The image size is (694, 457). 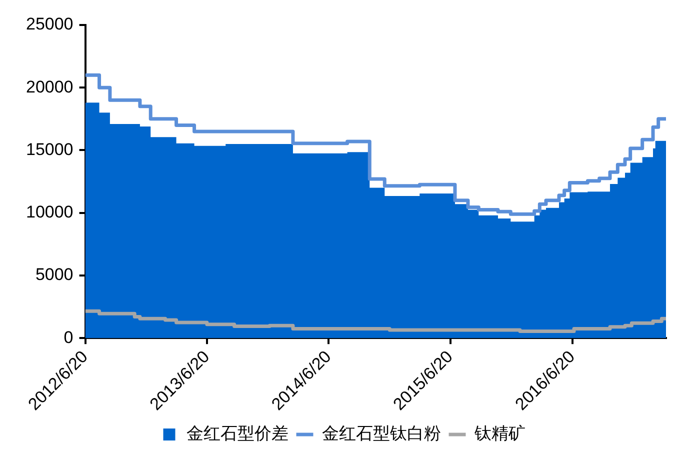 I want to click on legend-label: 金红石型钛白粉, so click(x=381, y=434).